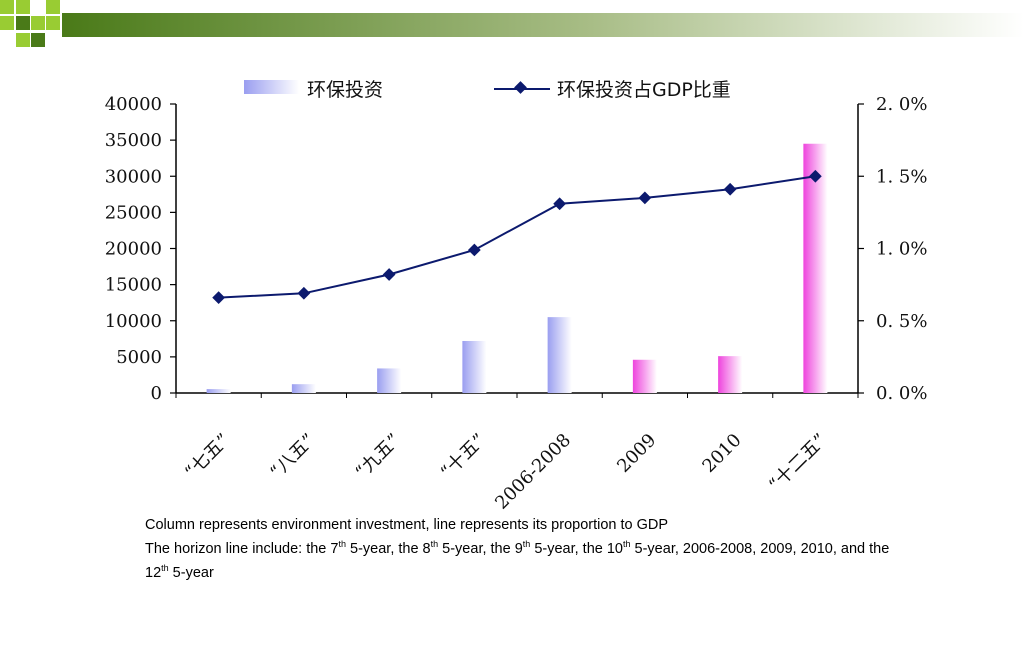  What do you see at coordinates (191, 572) in the screenshot?
I see `caption-text: 5-year` at bounding box center [191, 572].